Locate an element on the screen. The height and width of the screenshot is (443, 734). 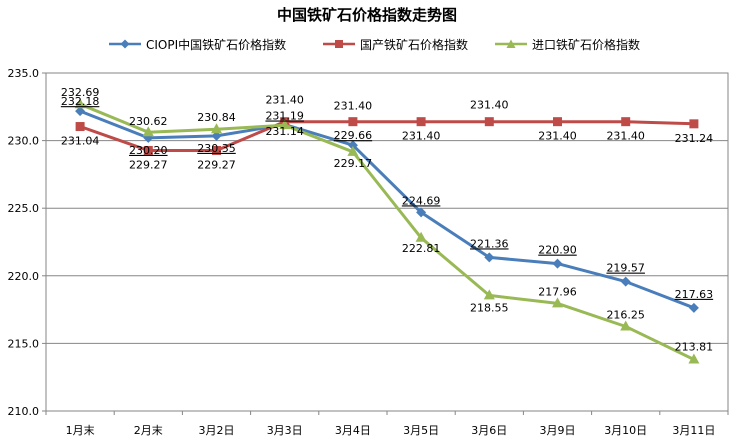
x-tick-label-7: 3月9日 is located at coordinates (558, 430).